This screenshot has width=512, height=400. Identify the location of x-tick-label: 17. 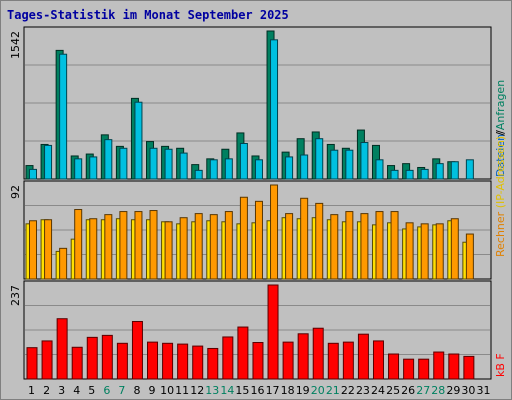
(273, 390).